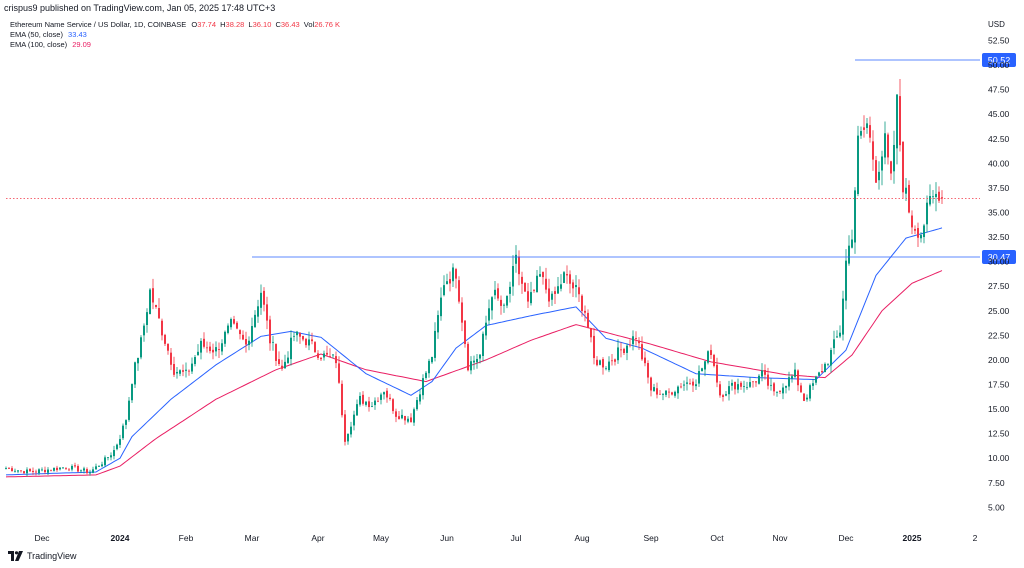 This screenshot has width=1024, height=568. Describe the element at coordinates (204, 24) in the screenshot. I see `ohlc-open: O37.74` at that location.